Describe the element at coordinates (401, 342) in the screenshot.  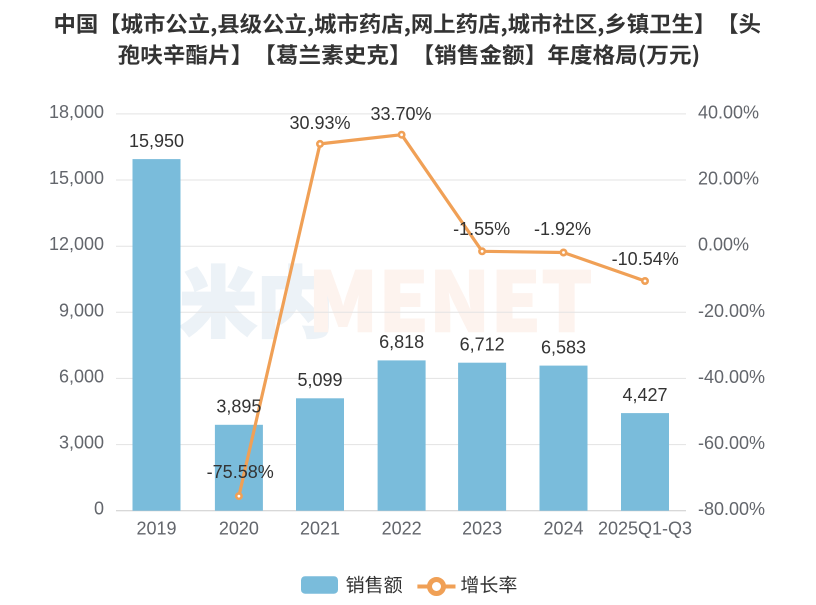
I see `svg-text: 6,818` at that location.